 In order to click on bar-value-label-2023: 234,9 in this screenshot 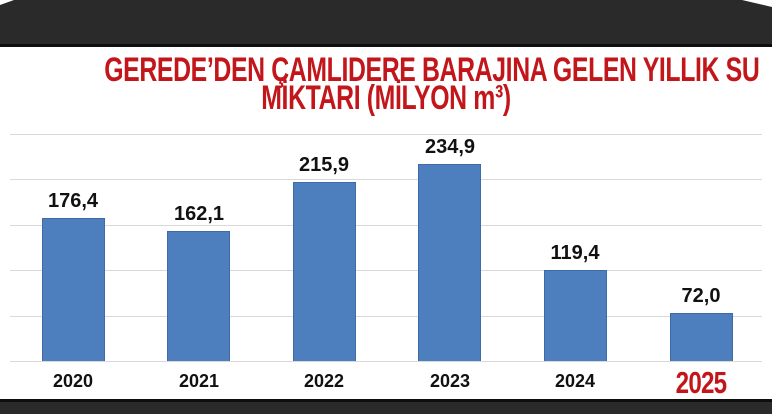, I will do `click(450, 147)`.